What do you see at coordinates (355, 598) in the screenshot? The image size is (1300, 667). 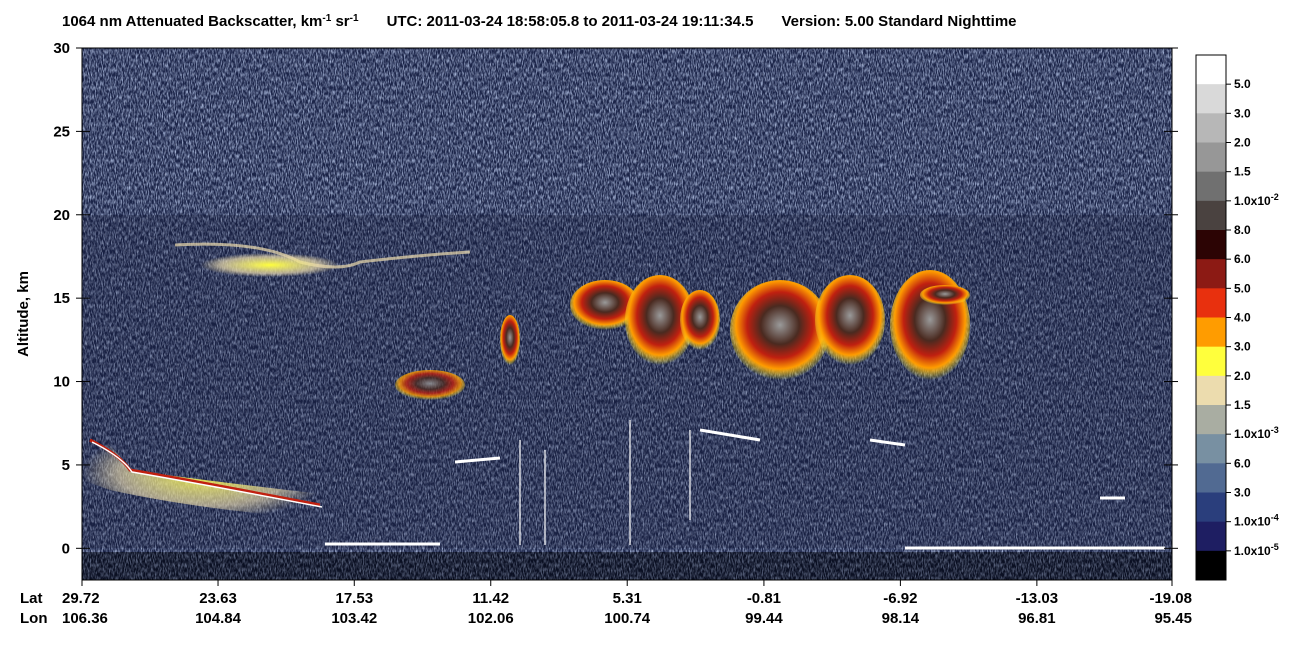 I see `lat-tick-label: 17.53` at bounding box center [355, 598].